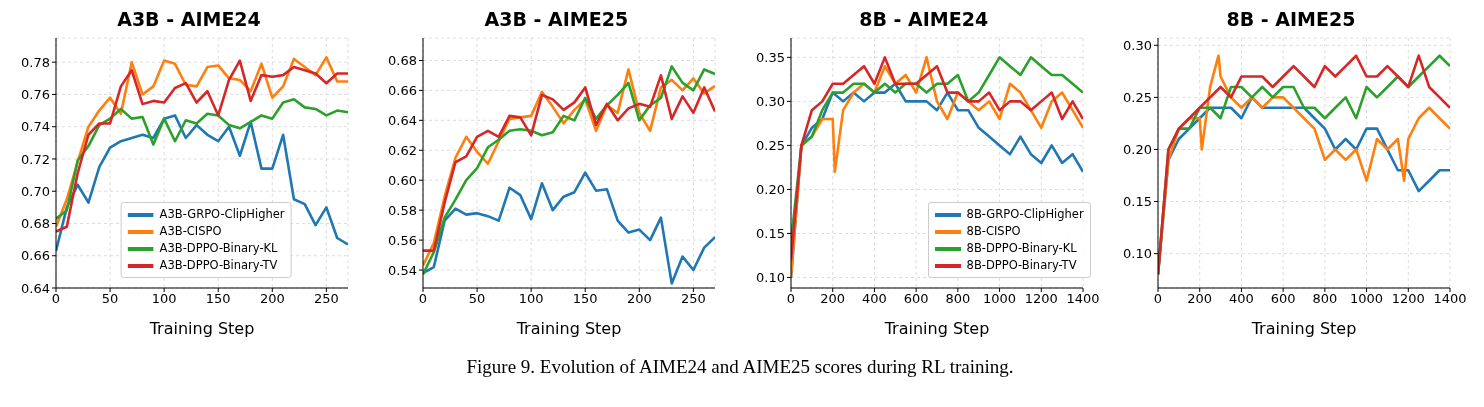 The height and width of the screenshot is (407, 1484). I want to click on chart-title: 8B - AIME25, so click(1291, 20).